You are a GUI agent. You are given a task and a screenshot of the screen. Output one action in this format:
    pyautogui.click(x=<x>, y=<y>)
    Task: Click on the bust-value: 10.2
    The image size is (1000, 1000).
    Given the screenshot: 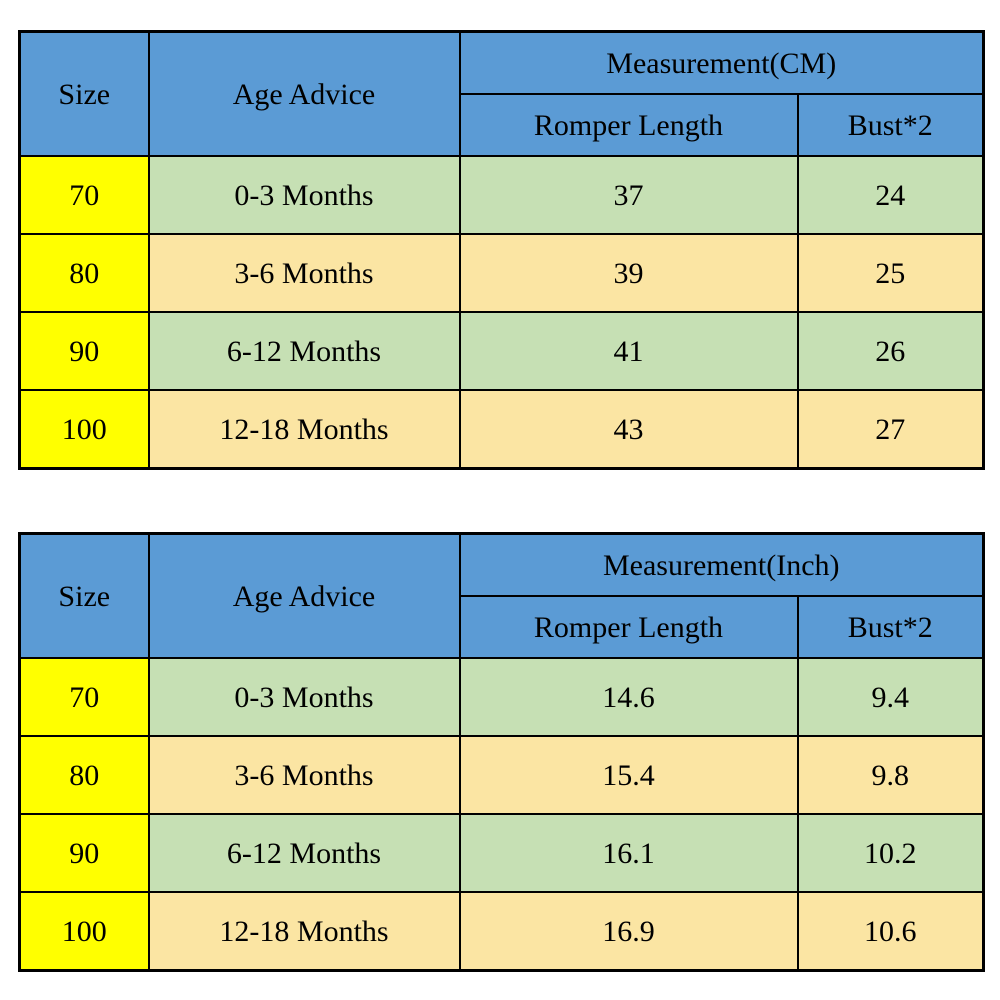 What is the action you would take?
    pyautogui.click(x=890, y=853)
    